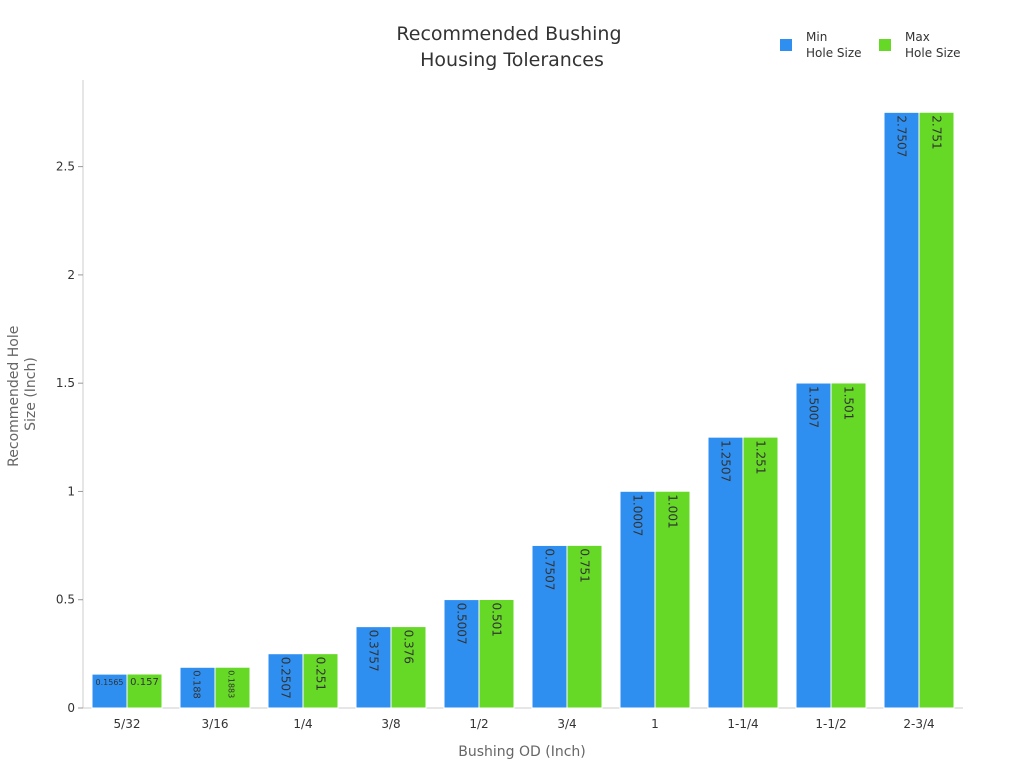  What do you see at coordinates (786, 45) in the screenshot?
I see `legend-swatch-min` at bounding box center [786, 45].